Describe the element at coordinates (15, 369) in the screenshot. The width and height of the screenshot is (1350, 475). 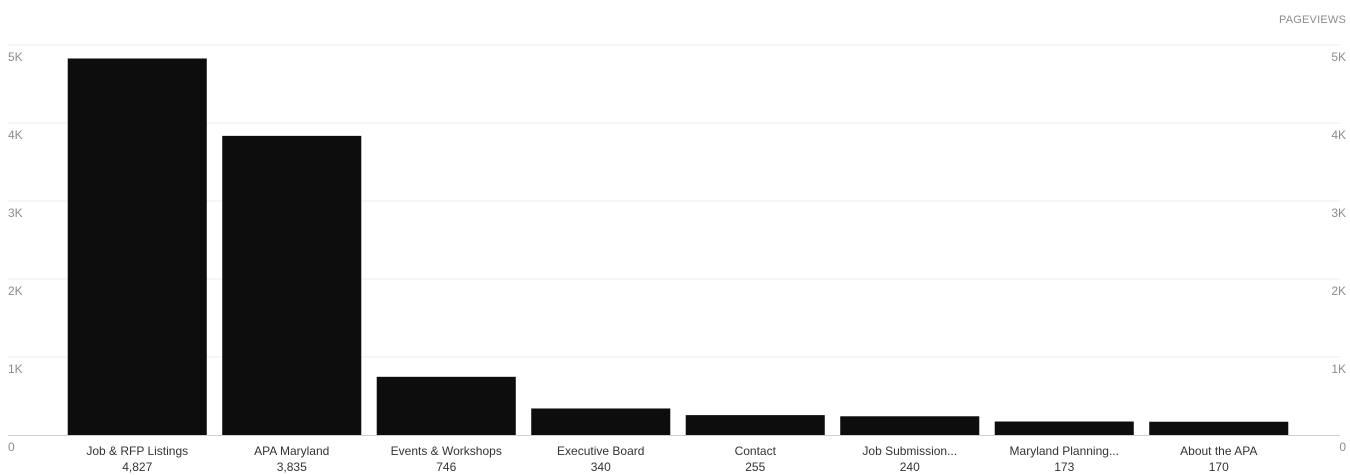
I see `y-tick-label-left: 1K` at that location.